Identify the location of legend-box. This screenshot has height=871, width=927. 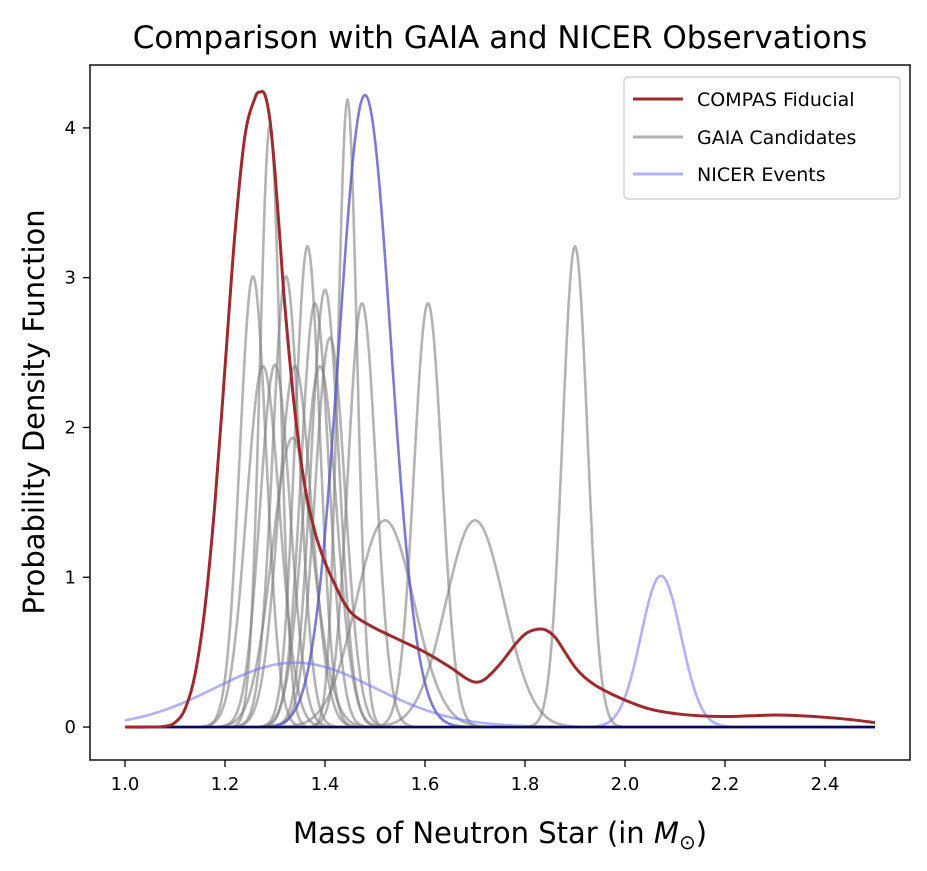
(762, 138).